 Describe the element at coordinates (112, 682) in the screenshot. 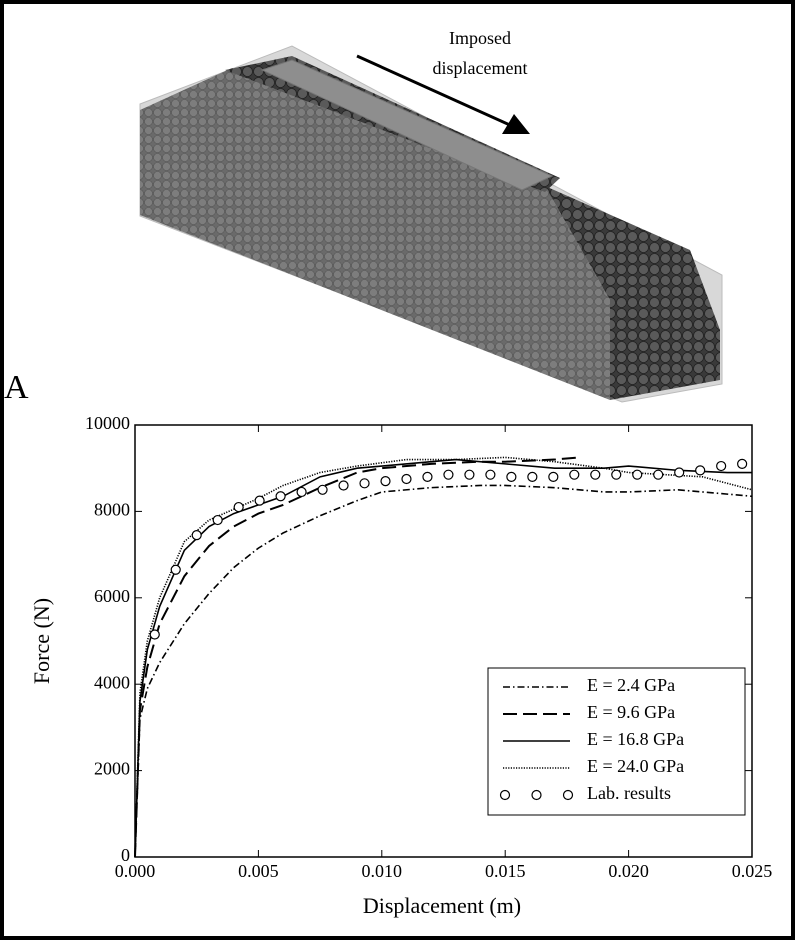

I see `y-tick-label: 4000` at that location.